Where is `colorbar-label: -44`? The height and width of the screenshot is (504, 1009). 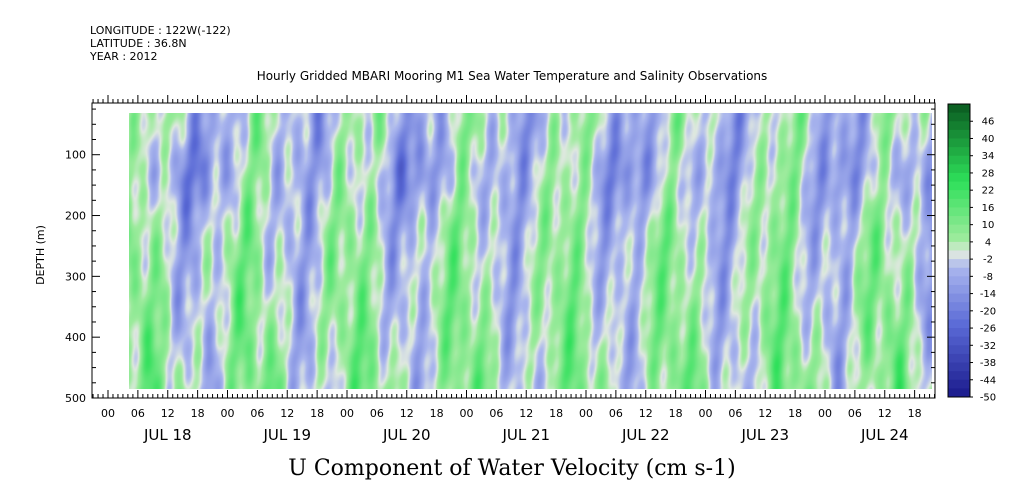 colorbar-label: -44 is located at coordinates (988, 380).